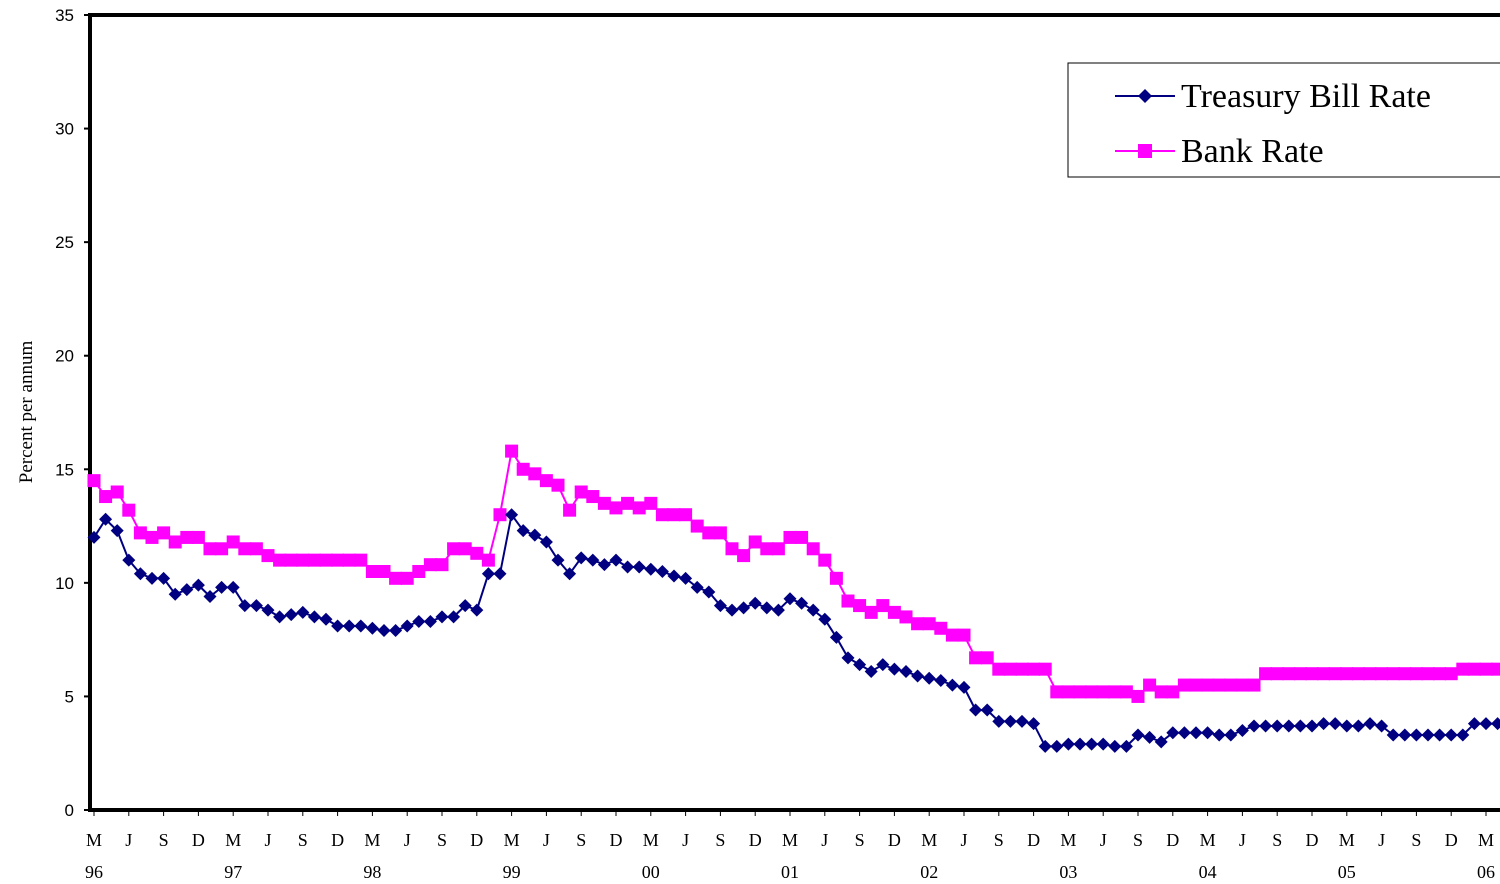 The image size is (1500, 884). I want to click on x-year-label: 97, so click(233, 872).